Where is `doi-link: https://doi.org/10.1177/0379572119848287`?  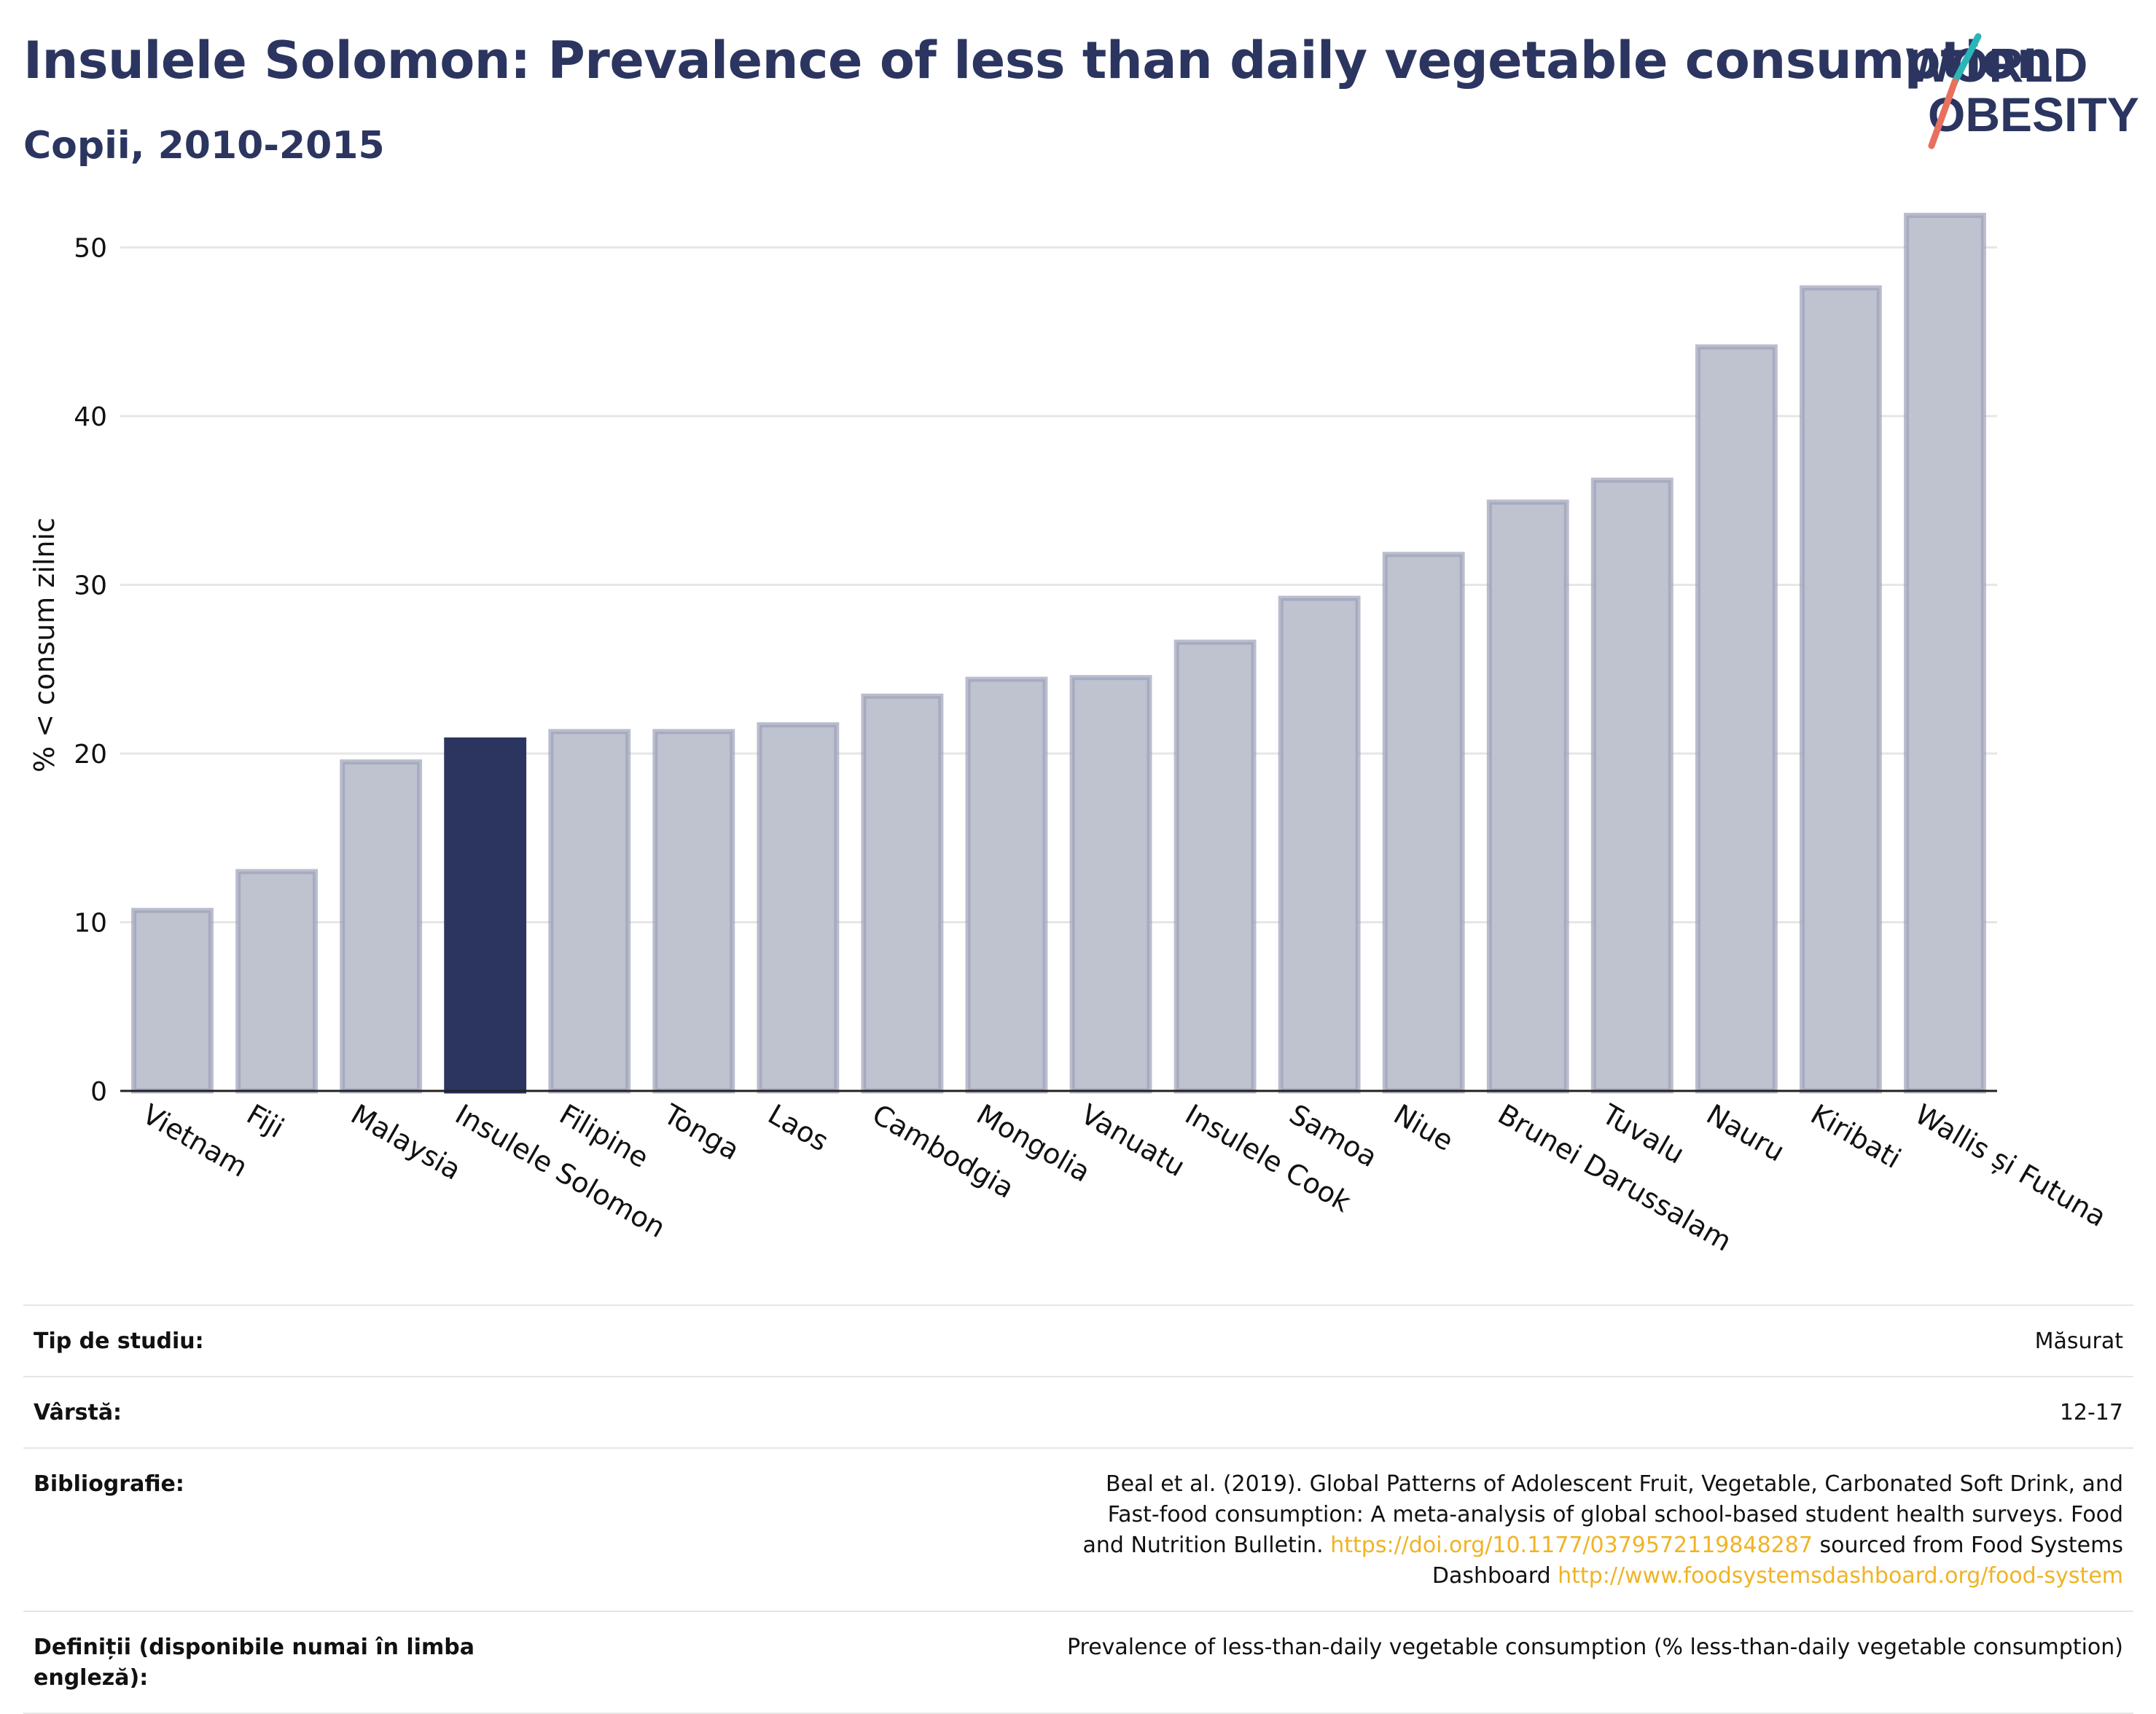
doi-link: https://doi.org/10.1177/0379572119848287 is located at coordinates (1571, 1545).